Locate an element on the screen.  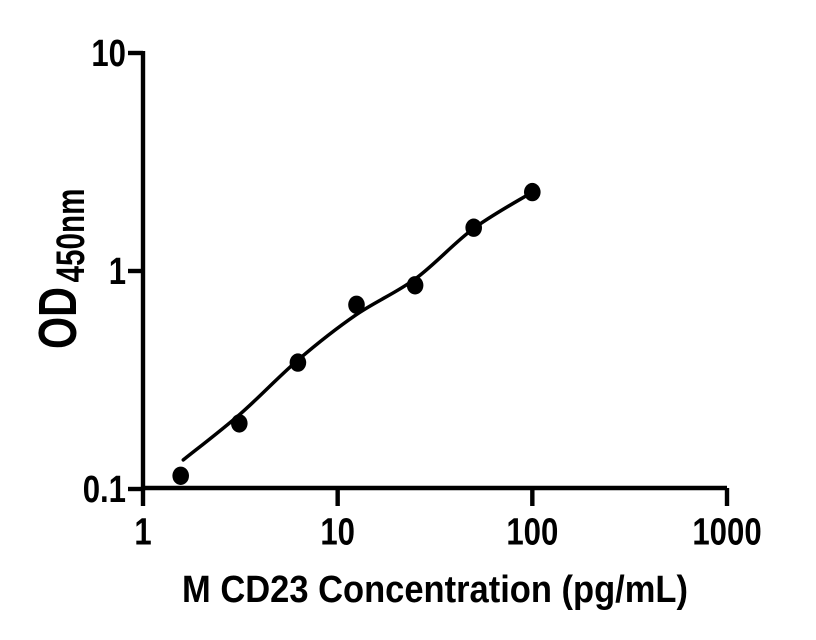
y-axis-title-subscript: 450nm is located at coordinates (71, 236).